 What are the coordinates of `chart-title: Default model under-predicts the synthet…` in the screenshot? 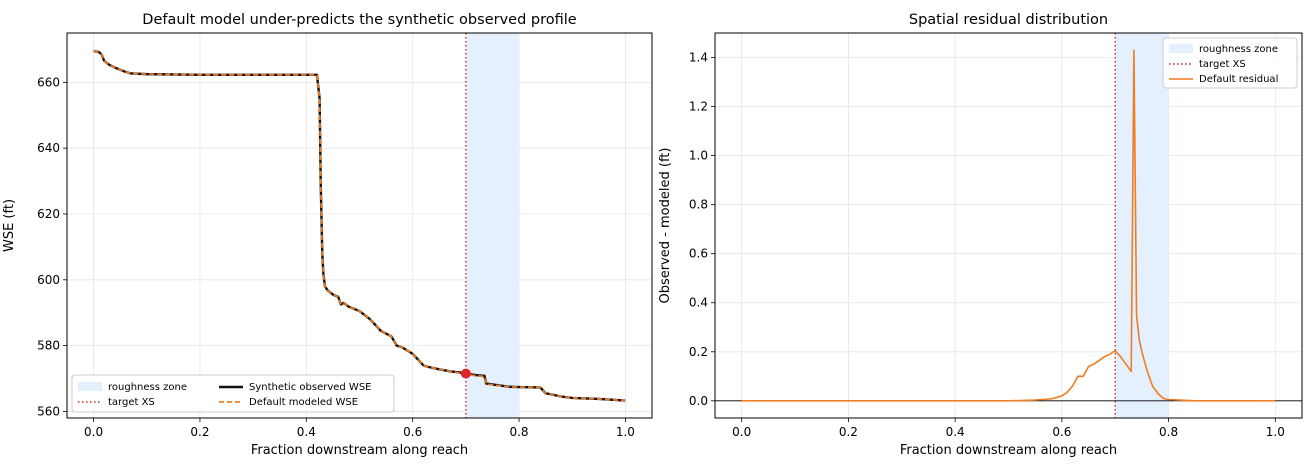 It's located at (359, 20).